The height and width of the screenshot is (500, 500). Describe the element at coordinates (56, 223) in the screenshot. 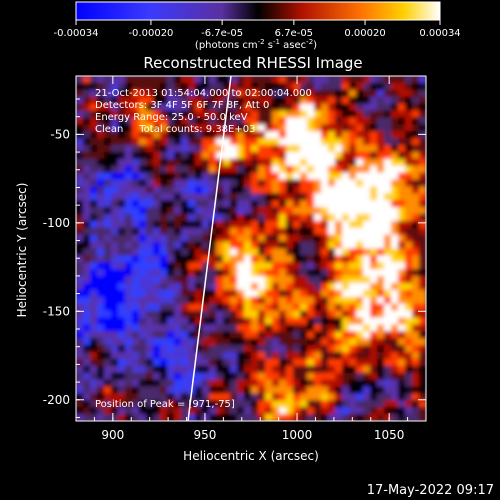

I see `y-tick-label: -100` at that location.